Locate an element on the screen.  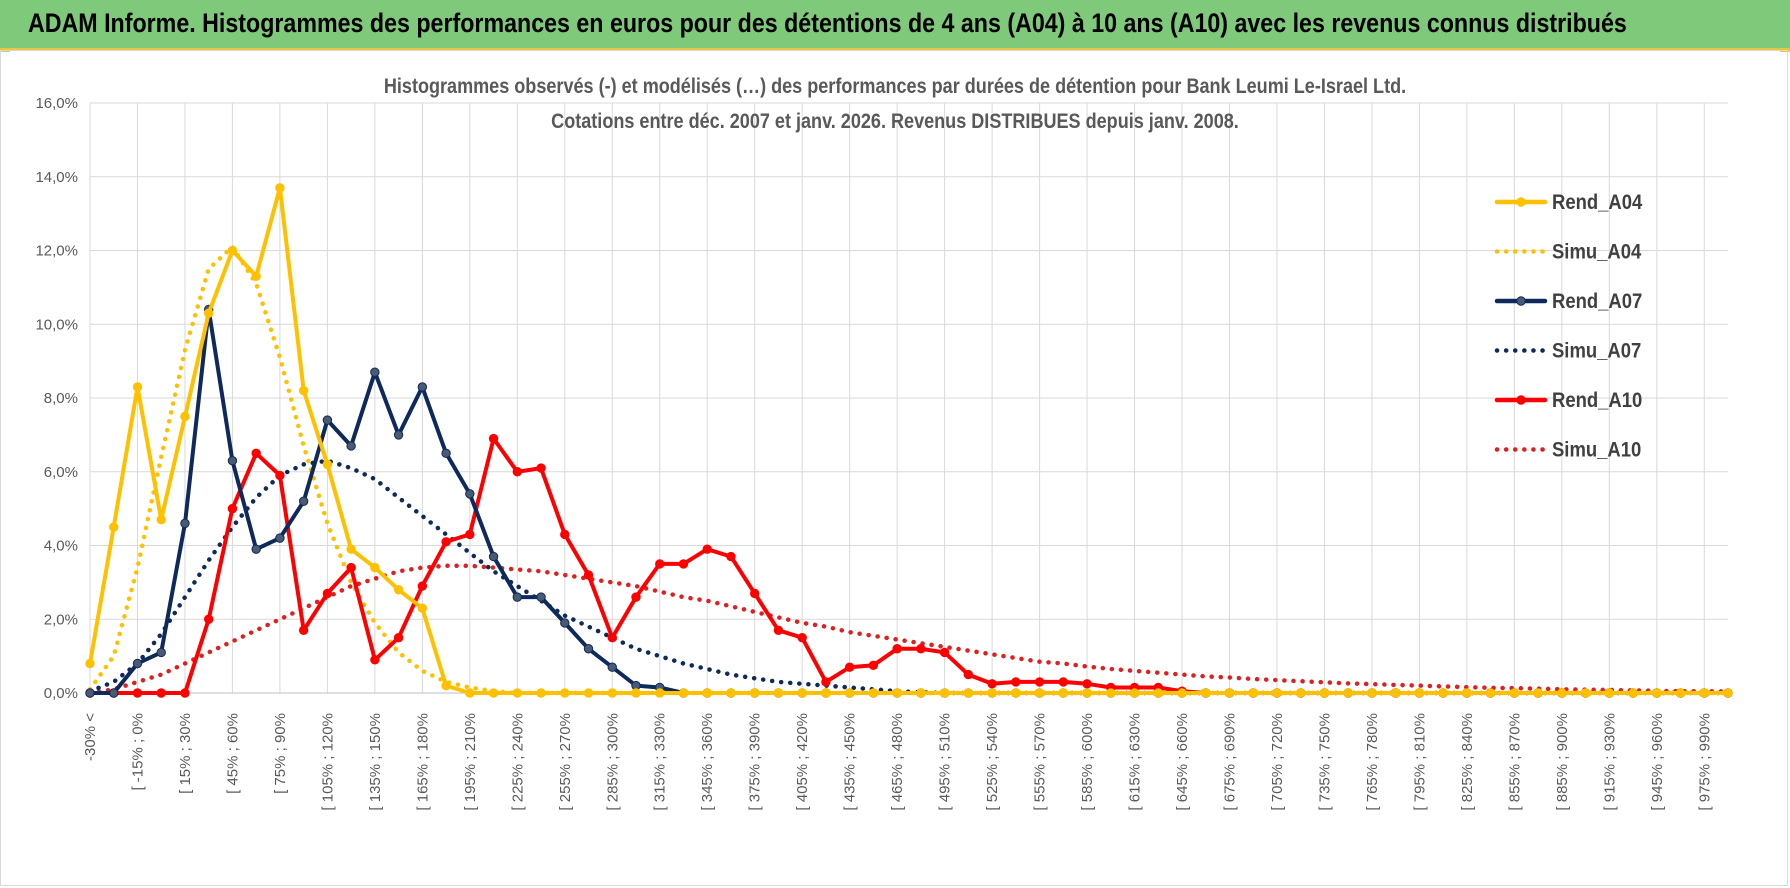
x-tick-label: [ 15% ; 30% is located at coordinates (185, 753).